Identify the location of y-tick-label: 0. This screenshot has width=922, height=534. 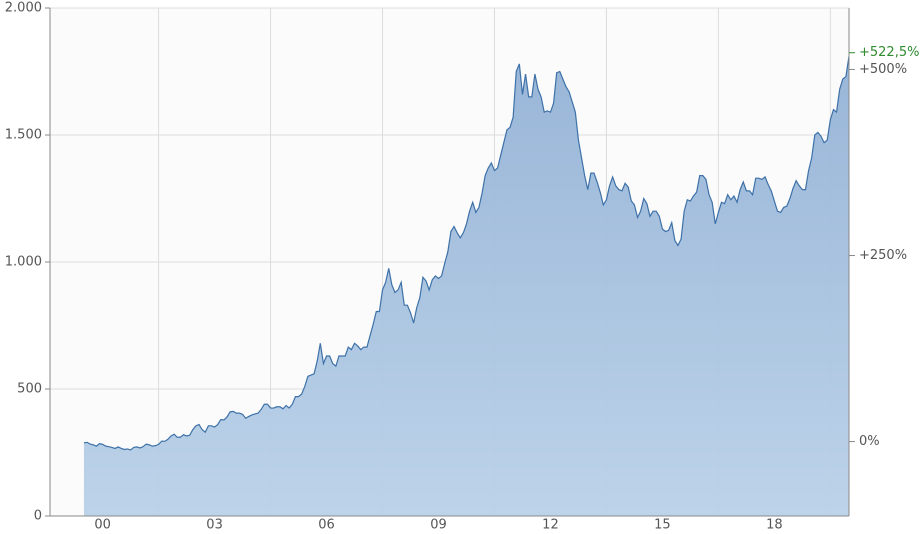
(38, 516).